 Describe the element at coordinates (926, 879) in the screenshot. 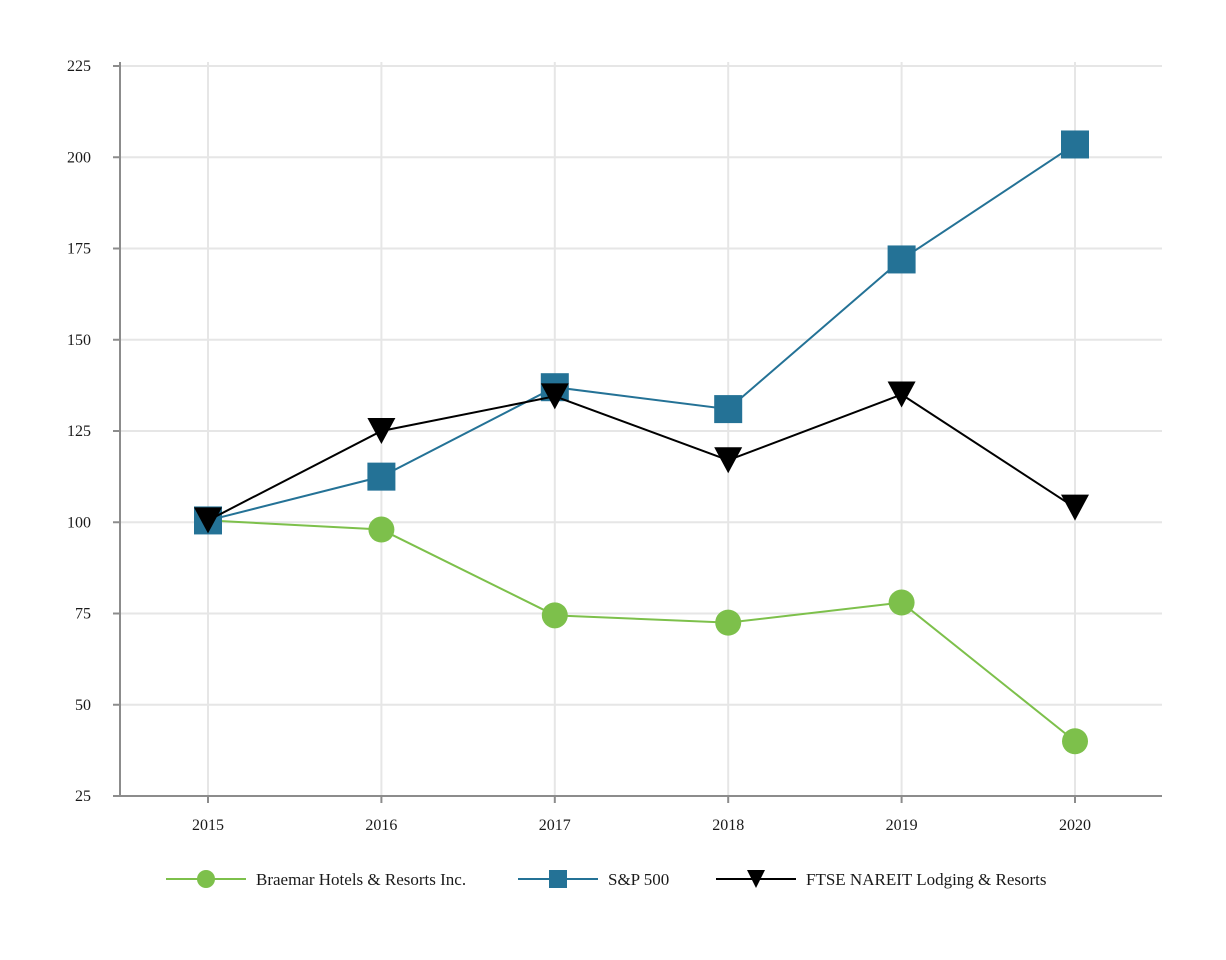

I see `legend-label: FTSE NAREIT Lodging & Resorts` at that location.